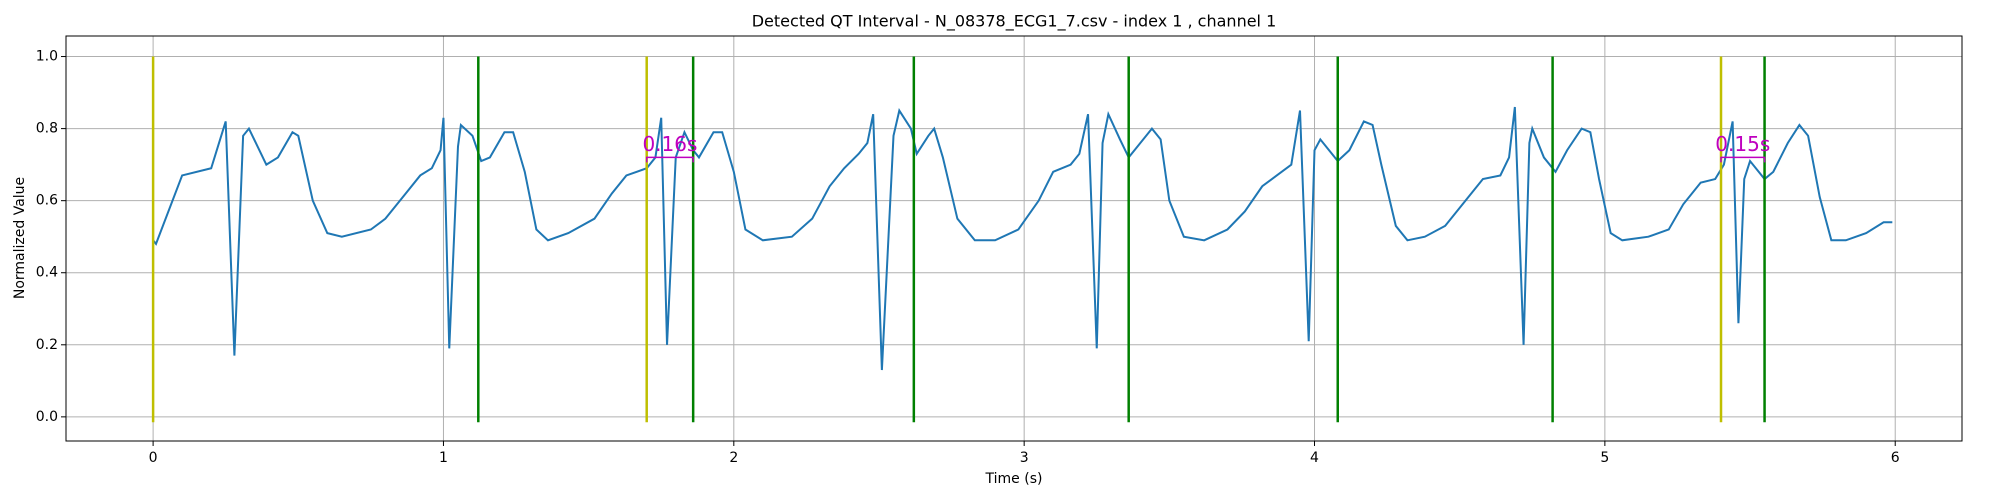 The image size is (2000, 500). I want to click on y-tick-label: 1.0, so click(47, 57).